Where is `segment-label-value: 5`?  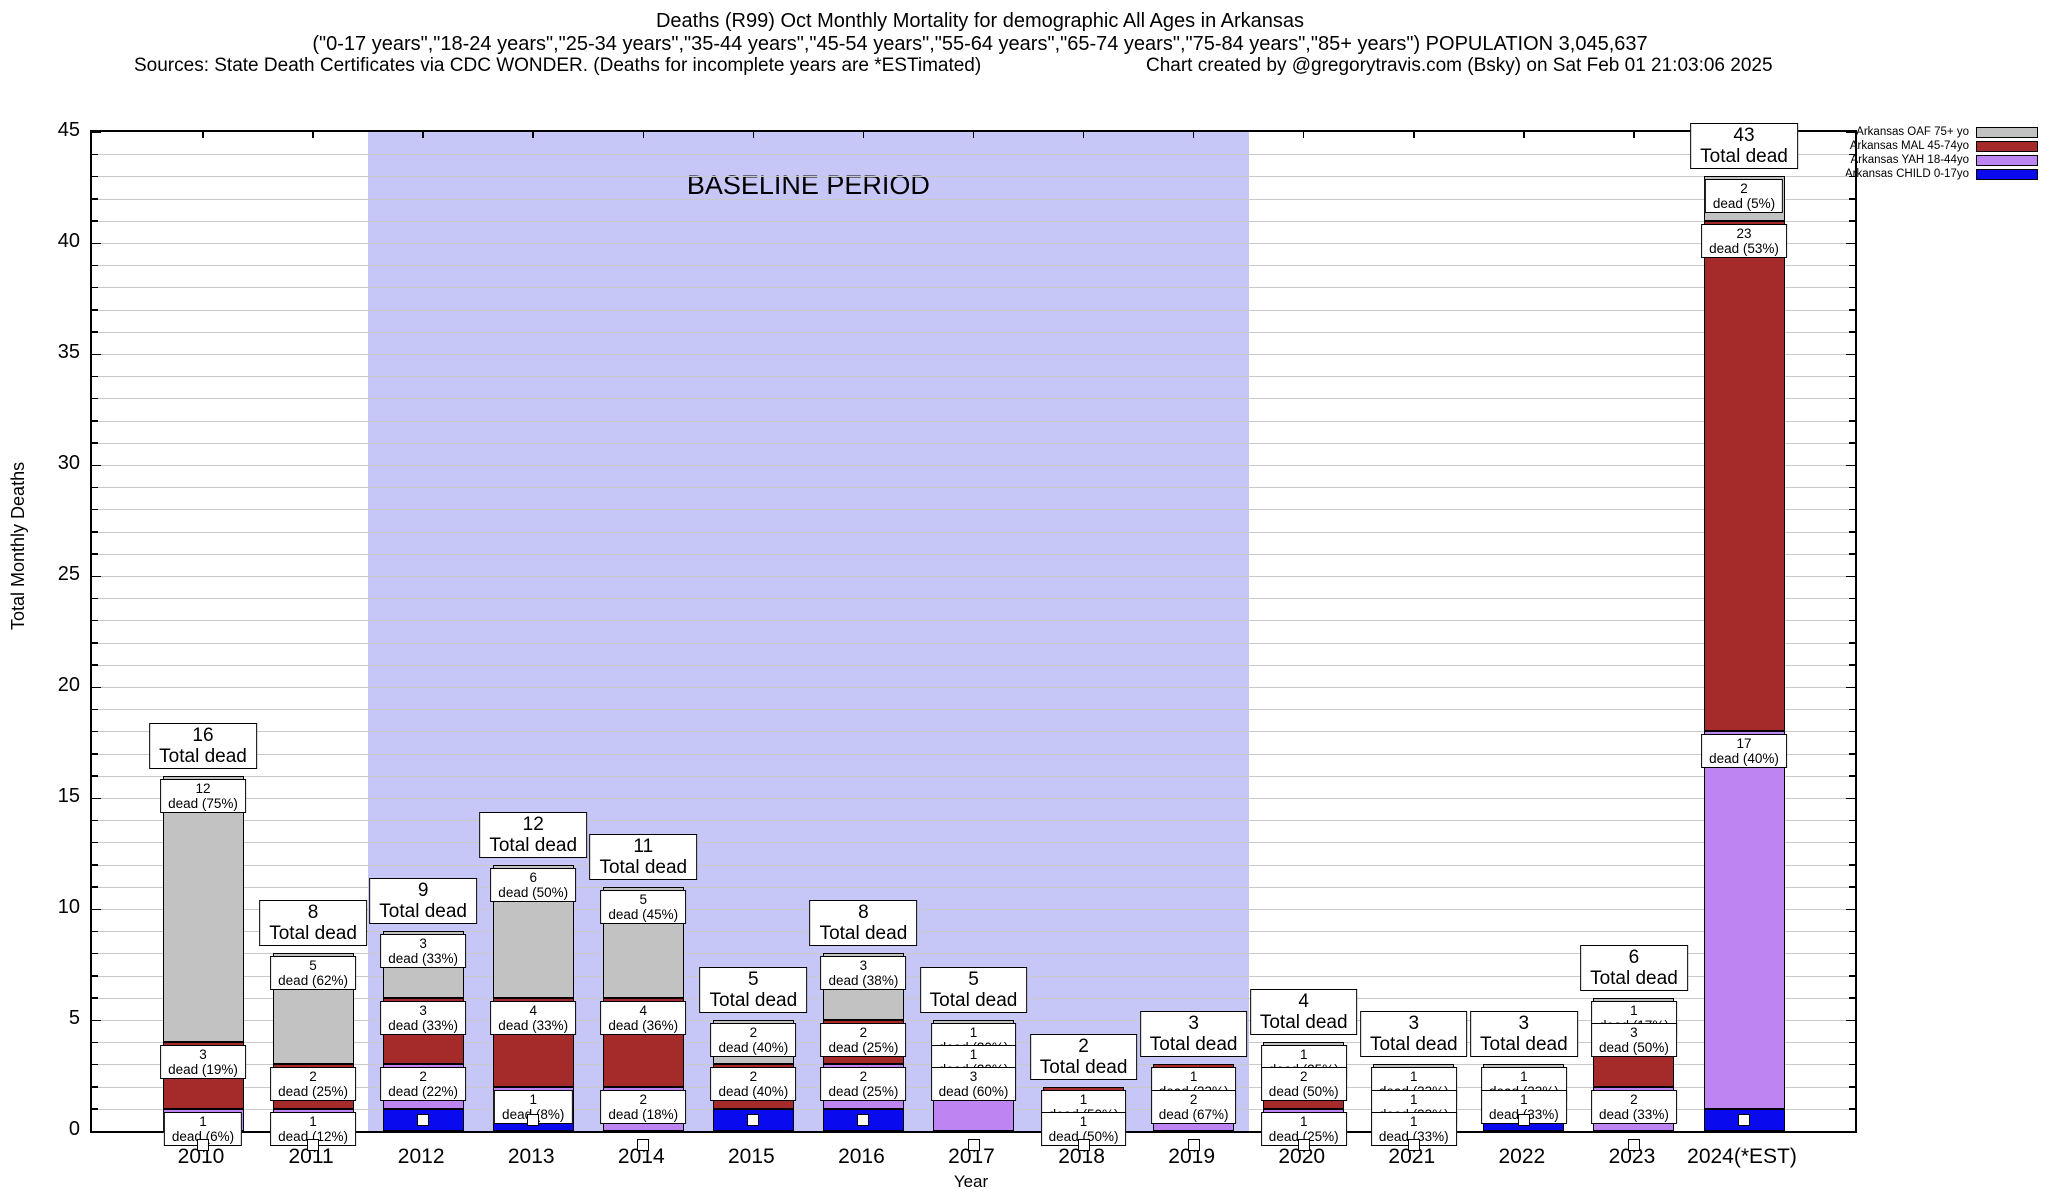
segment-label-value: 5 is located at coordinates (643, 899).